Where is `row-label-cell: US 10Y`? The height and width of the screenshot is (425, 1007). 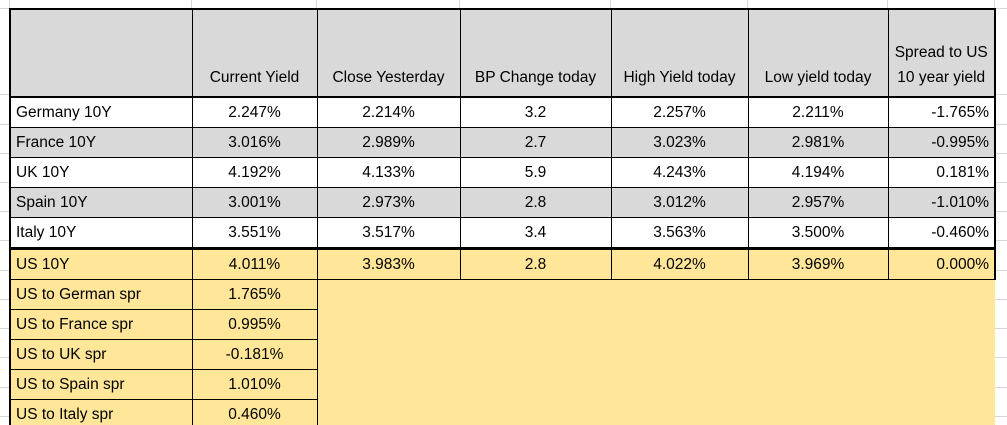
row-label-cell: US 10Y is located at coordinates (101, 263).